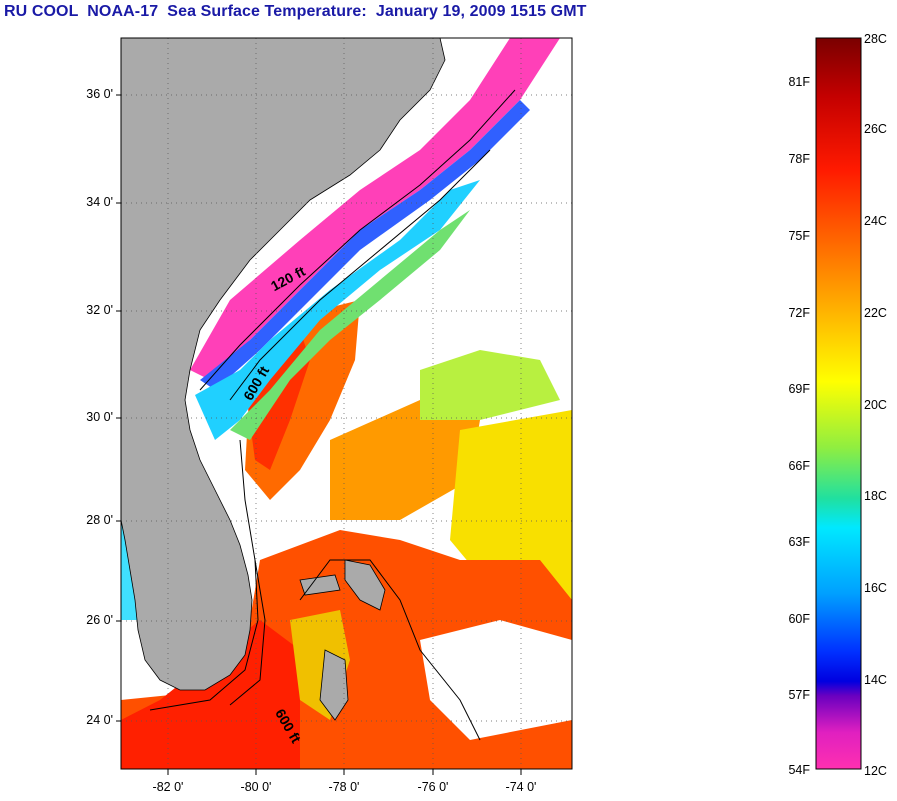  I want to click on colorbar-c-label: 26C, so click(875, 129).